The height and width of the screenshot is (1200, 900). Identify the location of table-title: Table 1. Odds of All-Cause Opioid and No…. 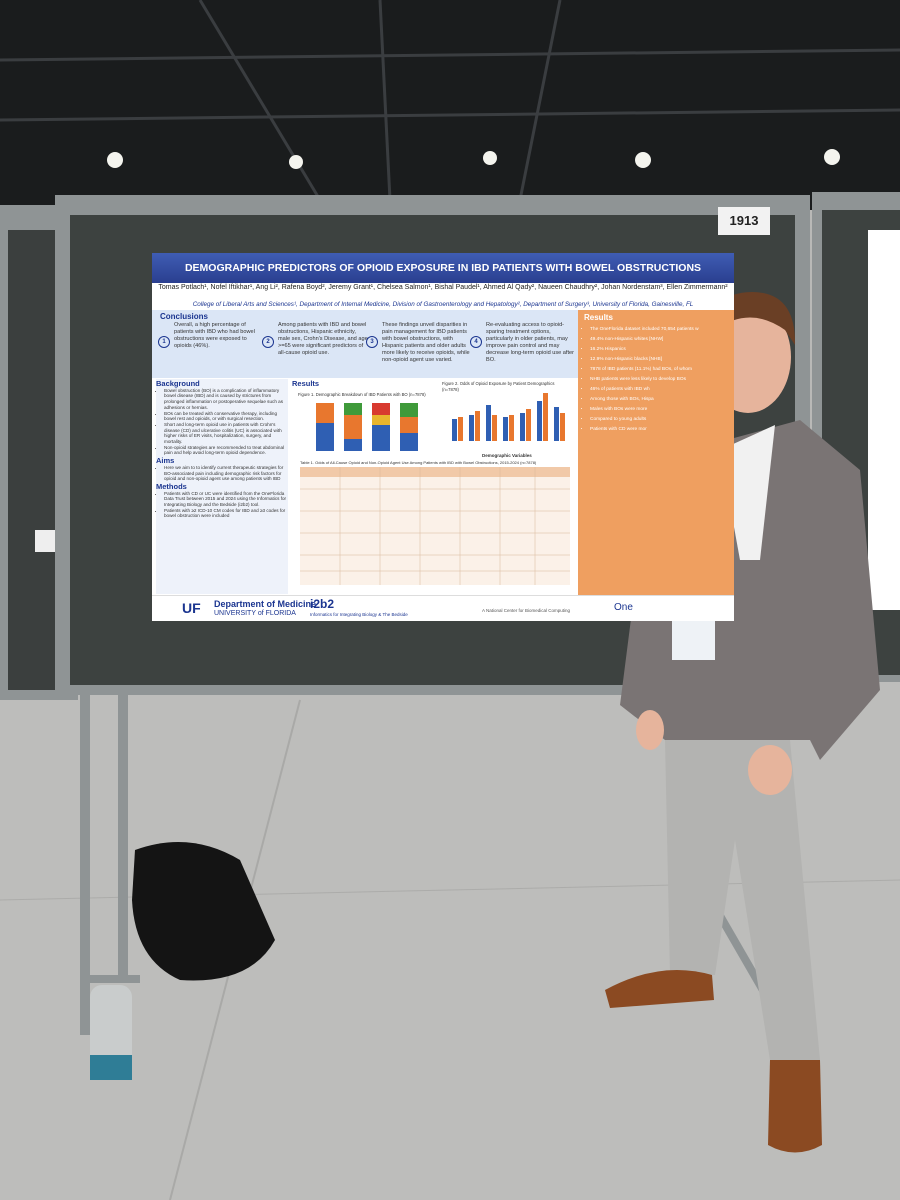
(418, 462).